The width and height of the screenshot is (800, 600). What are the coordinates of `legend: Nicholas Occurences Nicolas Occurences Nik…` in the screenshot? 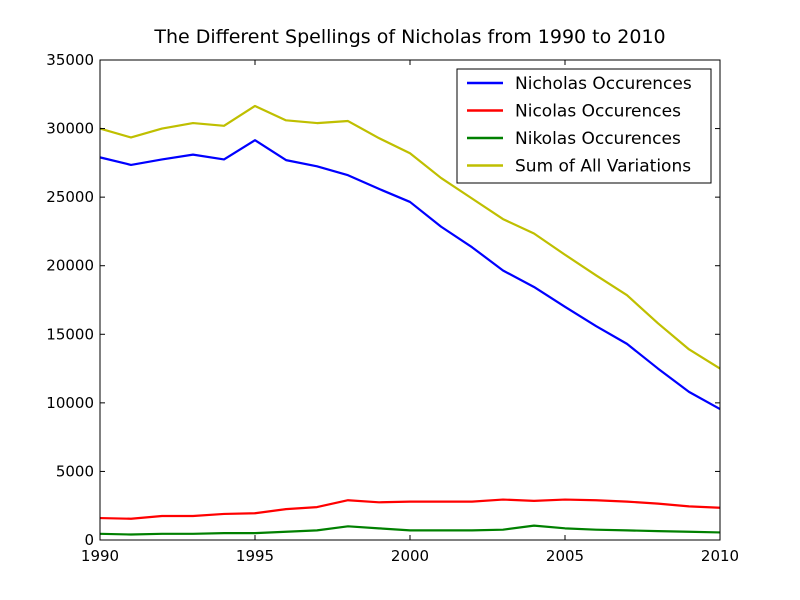 It's located at (584, 126).